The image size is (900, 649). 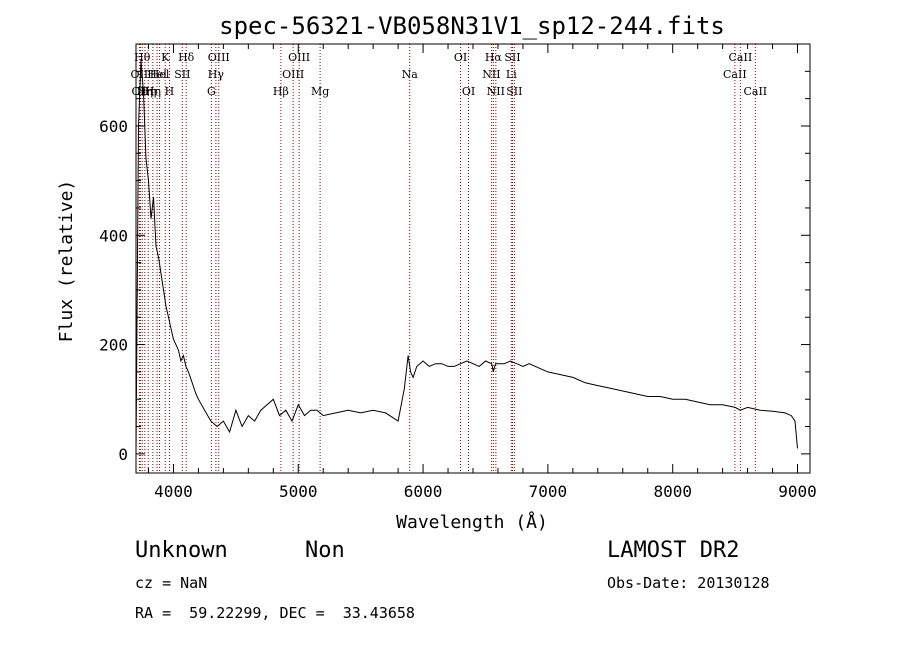 I want to click on spectral-line-label-29: CaII, so click(x=741, y=57).